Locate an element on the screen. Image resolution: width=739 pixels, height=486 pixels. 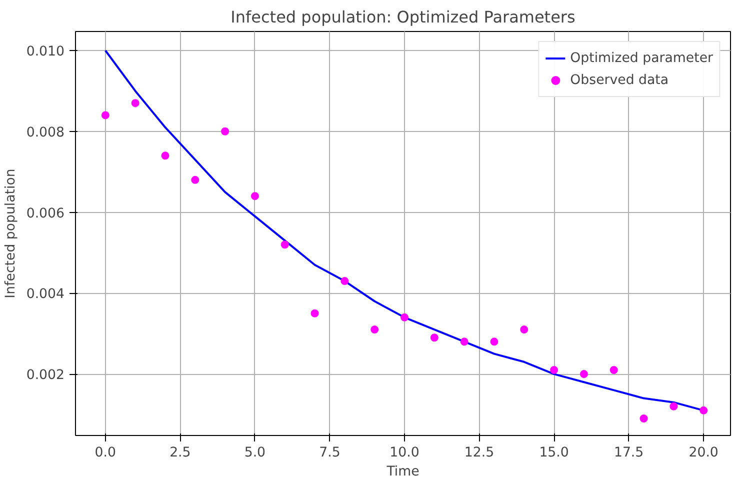
legend-label: Observed data is located at coordinates (619, 80).